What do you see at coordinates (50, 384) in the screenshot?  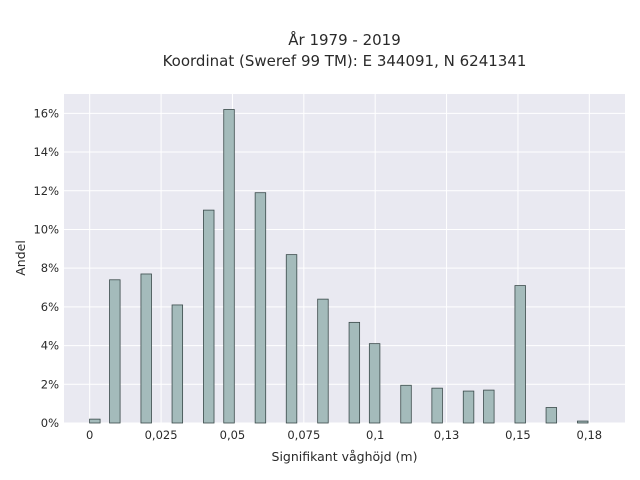 I see `y-tick-label: 2%` at bounding box center [50, 384].